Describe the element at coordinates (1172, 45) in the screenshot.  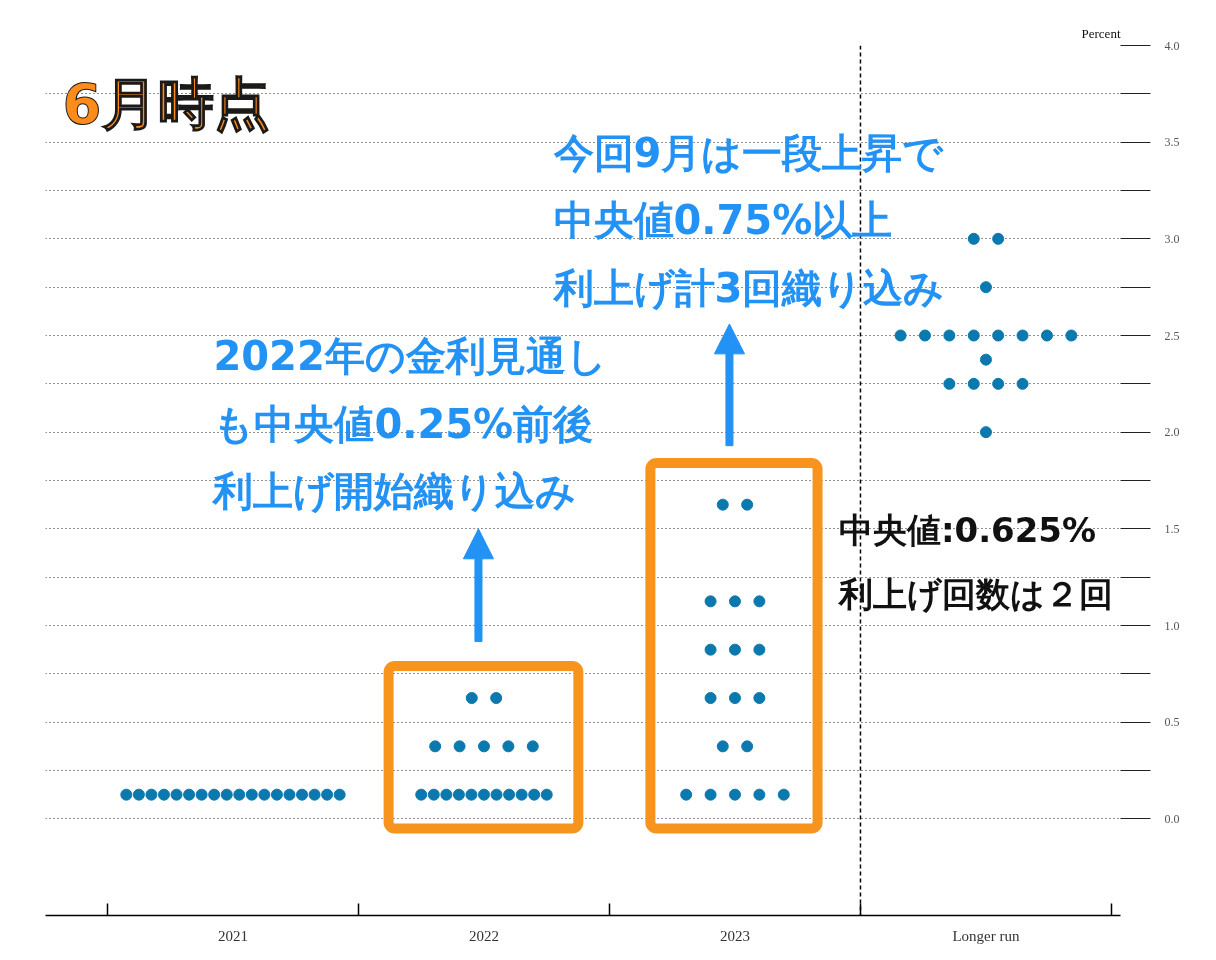
I see `y-tick-label: 4.0` at that location.